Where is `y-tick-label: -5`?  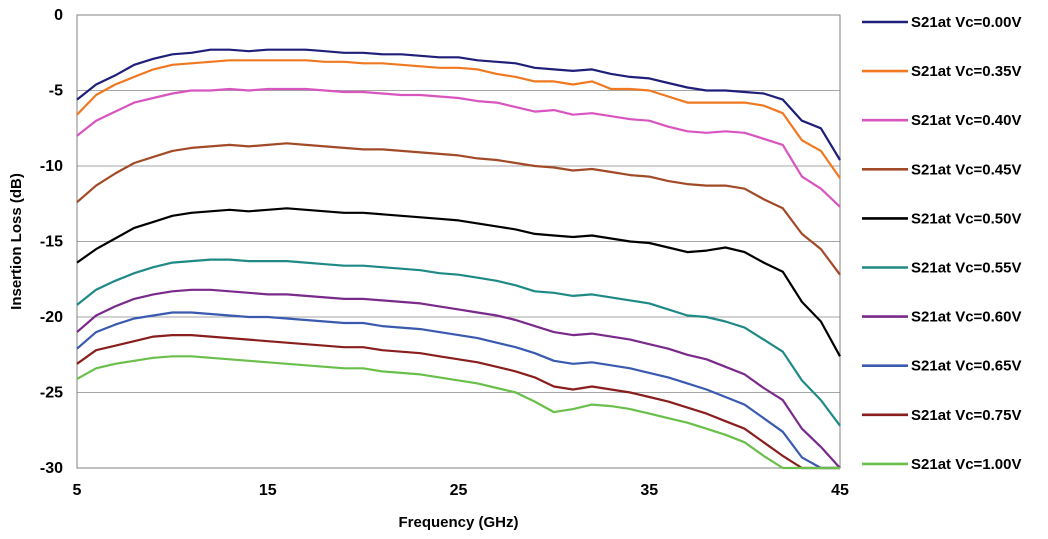
y-tick-label: -5 is located at coordinates (56, 91).